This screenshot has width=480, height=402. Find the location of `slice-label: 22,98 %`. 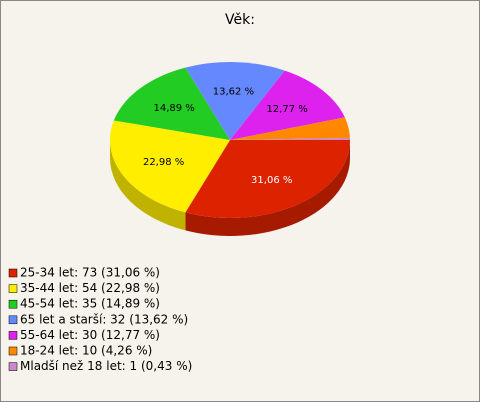

slice-label: 22,98 % is located at coordinates (163, 162).